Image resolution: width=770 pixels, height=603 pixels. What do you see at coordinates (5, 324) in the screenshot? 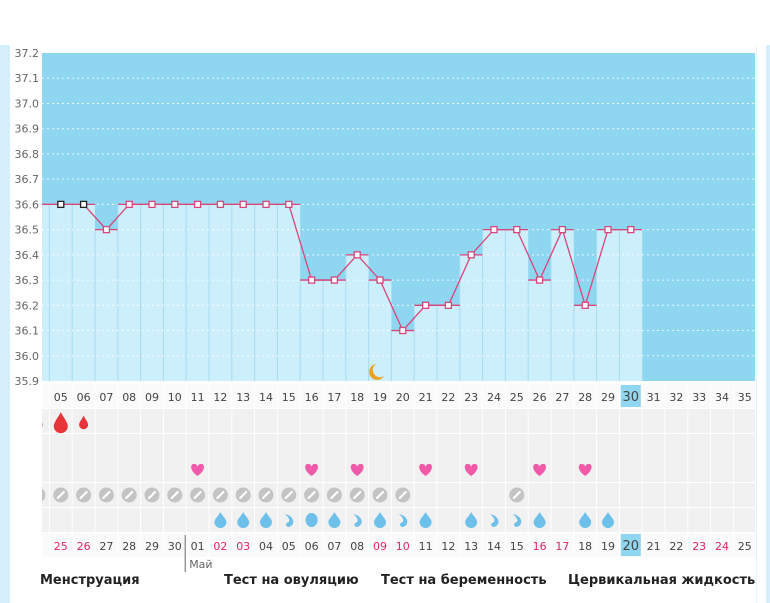
I see `page-margin-left` at bounding box center [5, 324].